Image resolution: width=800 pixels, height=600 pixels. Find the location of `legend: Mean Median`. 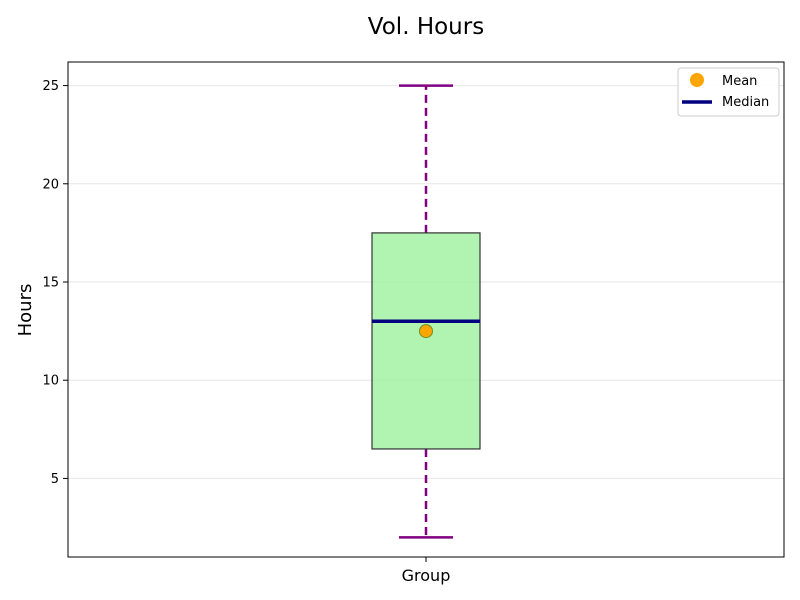

legend: Mean Median is located at coordinates (728, 92).